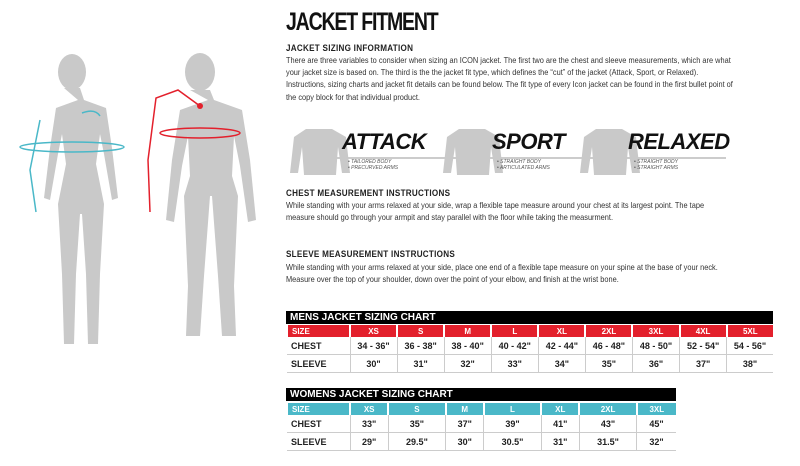 The height and width of the screenshot is (466, 800). I want to click on table-cell: 46 - 48", so click(608, 346).